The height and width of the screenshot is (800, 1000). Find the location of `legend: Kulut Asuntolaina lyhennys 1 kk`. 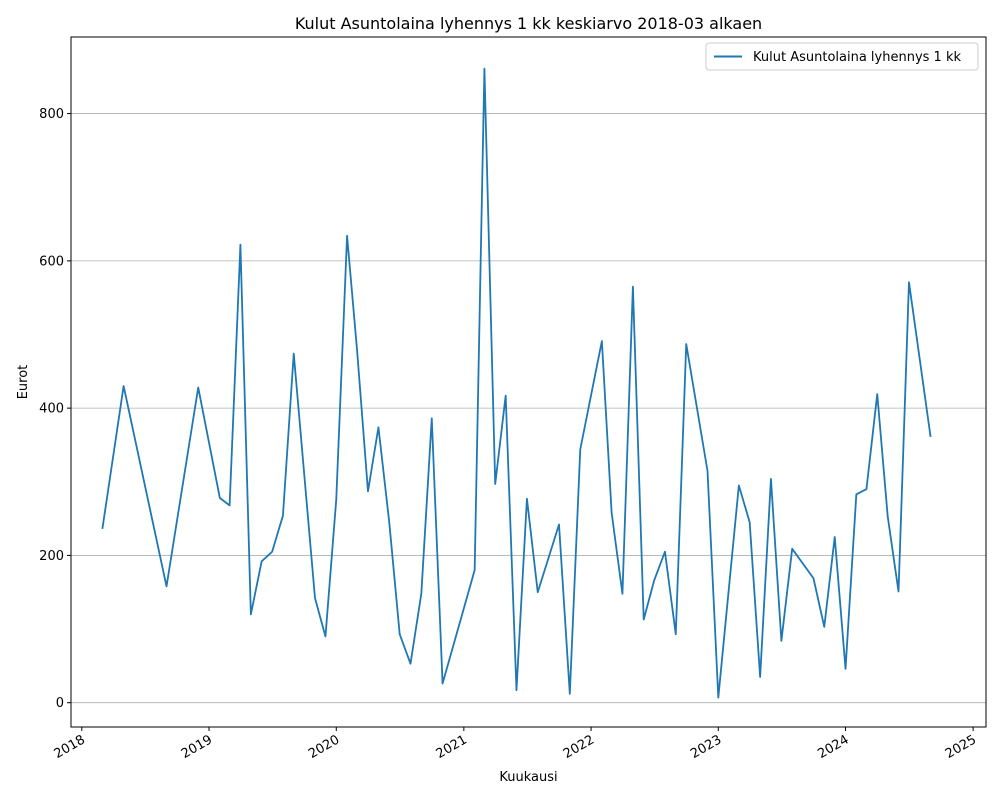

legend: Kulut Asuntolaina lyhennys 1 kk is located at coordinates (842, 56).